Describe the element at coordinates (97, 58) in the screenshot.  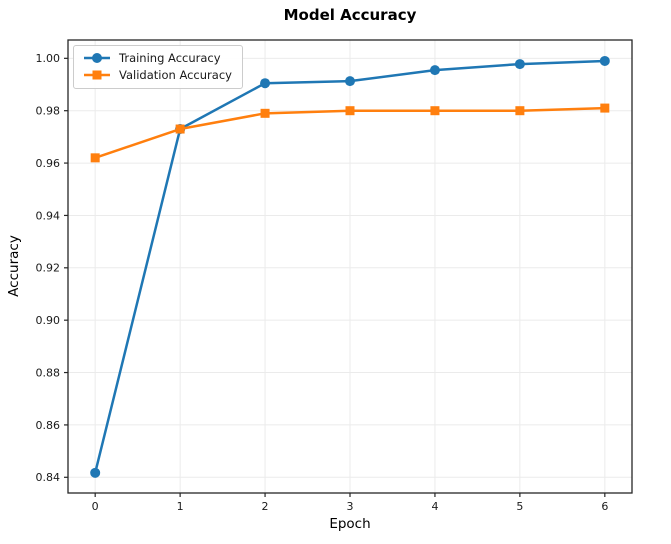
I see `training-accuracy-swatch-icon` at that location.